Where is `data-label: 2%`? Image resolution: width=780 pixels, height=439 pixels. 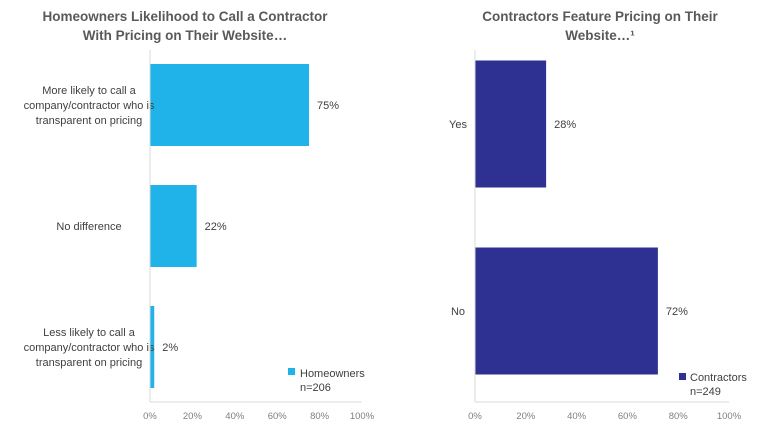 data-label: 2% is located at coordinates (170, 348).